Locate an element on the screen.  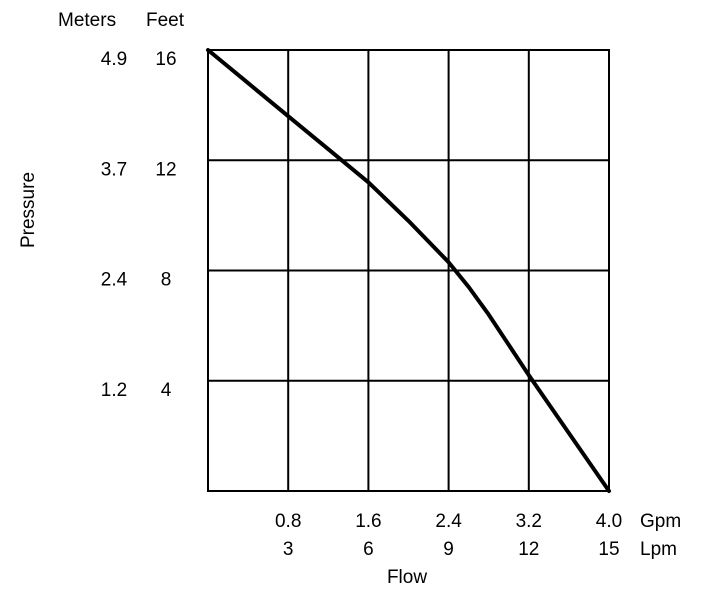
x-axis-label: Flow is located at coordinates (407, 577).